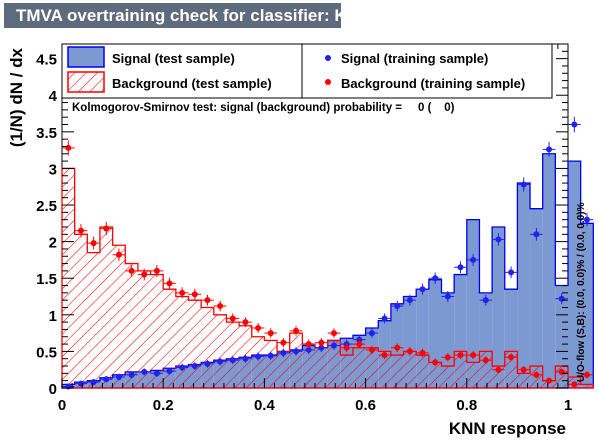 The height and width of the screenshot is (443, 598). What do you see at coordinates (265, 405) in the screenshot?
I see `x-tick-label: 0.4` at bounding box center [265, 405].